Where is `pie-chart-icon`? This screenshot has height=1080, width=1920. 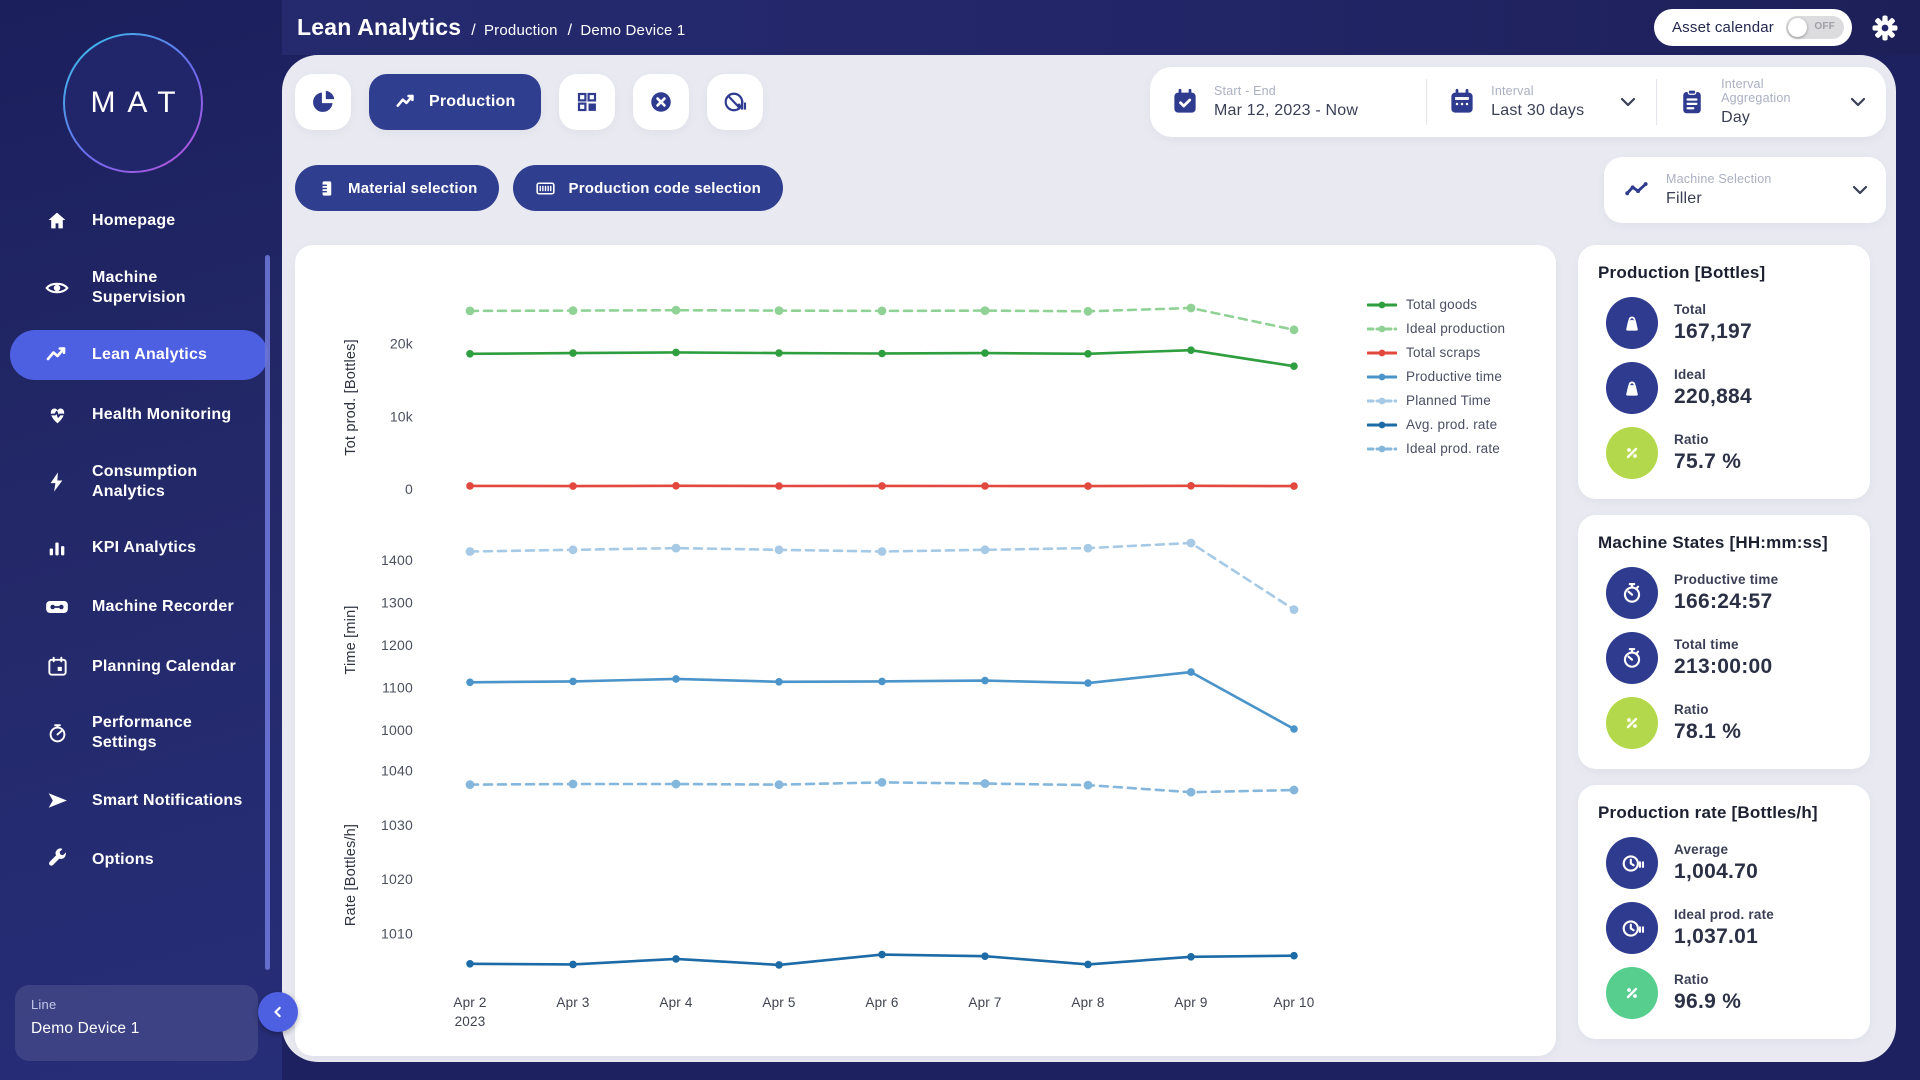
pie-chart-icon is located at coordinates (323, 102).